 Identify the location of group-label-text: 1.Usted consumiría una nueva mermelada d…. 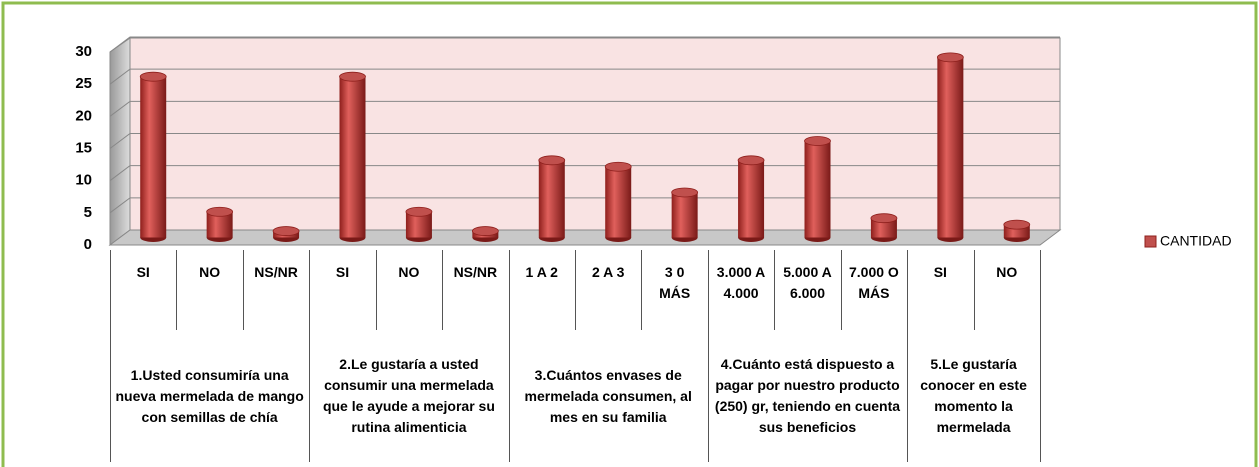
(209, 395).